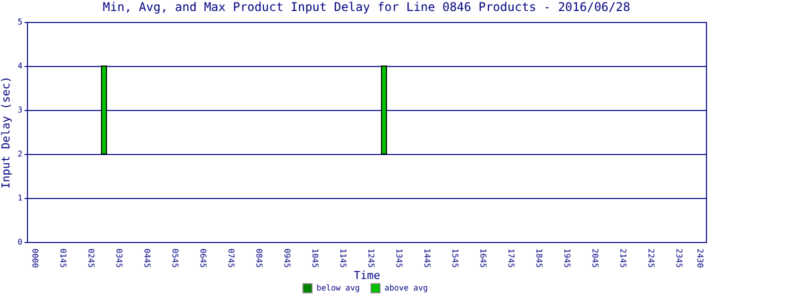 This screenshot has height=300, width=800. I want to click on x-tick-label: 1345, so click(399, 258).